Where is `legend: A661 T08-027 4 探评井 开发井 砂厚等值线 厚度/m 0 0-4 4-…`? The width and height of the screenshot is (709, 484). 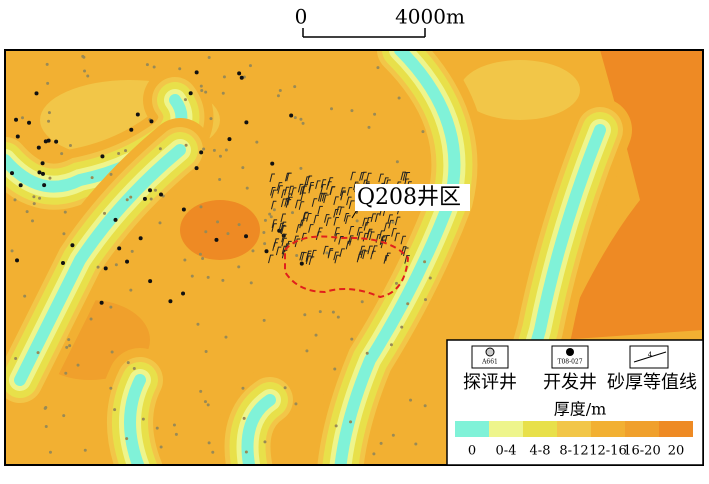 legend: A661 T08-027 4 探评井 开发井 砂厚等值线 厚度/m 0 0-4 4-… is located at coordinates (575, 402).